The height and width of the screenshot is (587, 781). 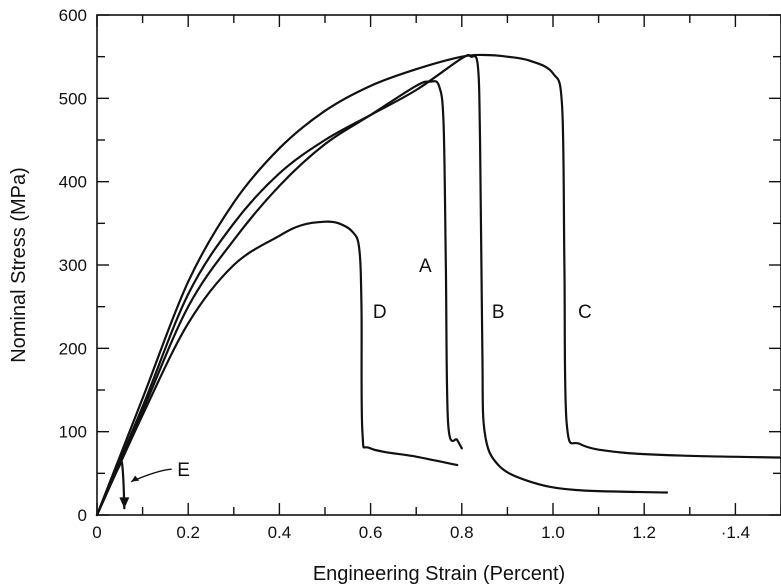 I want to click on y-tick-label: 200, so click(x=73, y=348).